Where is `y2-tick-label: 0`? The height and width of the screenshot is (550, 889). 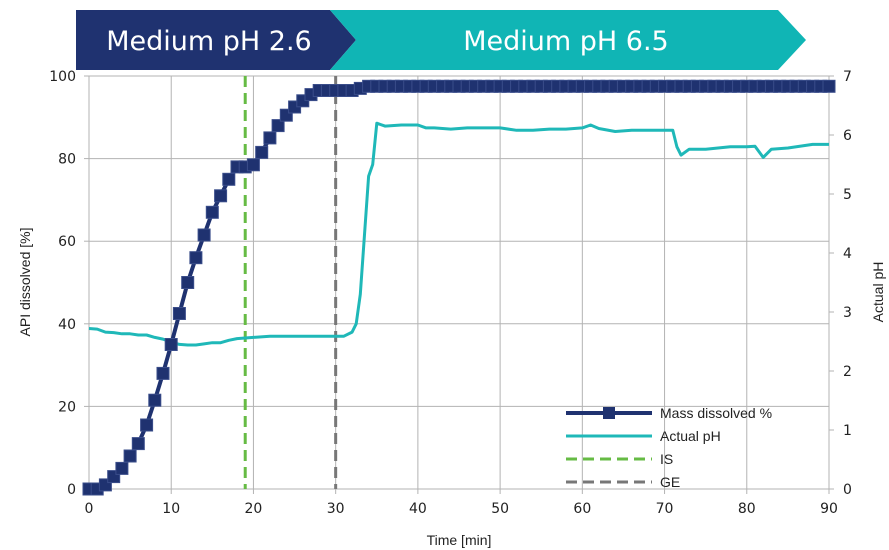 y2-tick-label: 0 is located at coordinates (847, 490).